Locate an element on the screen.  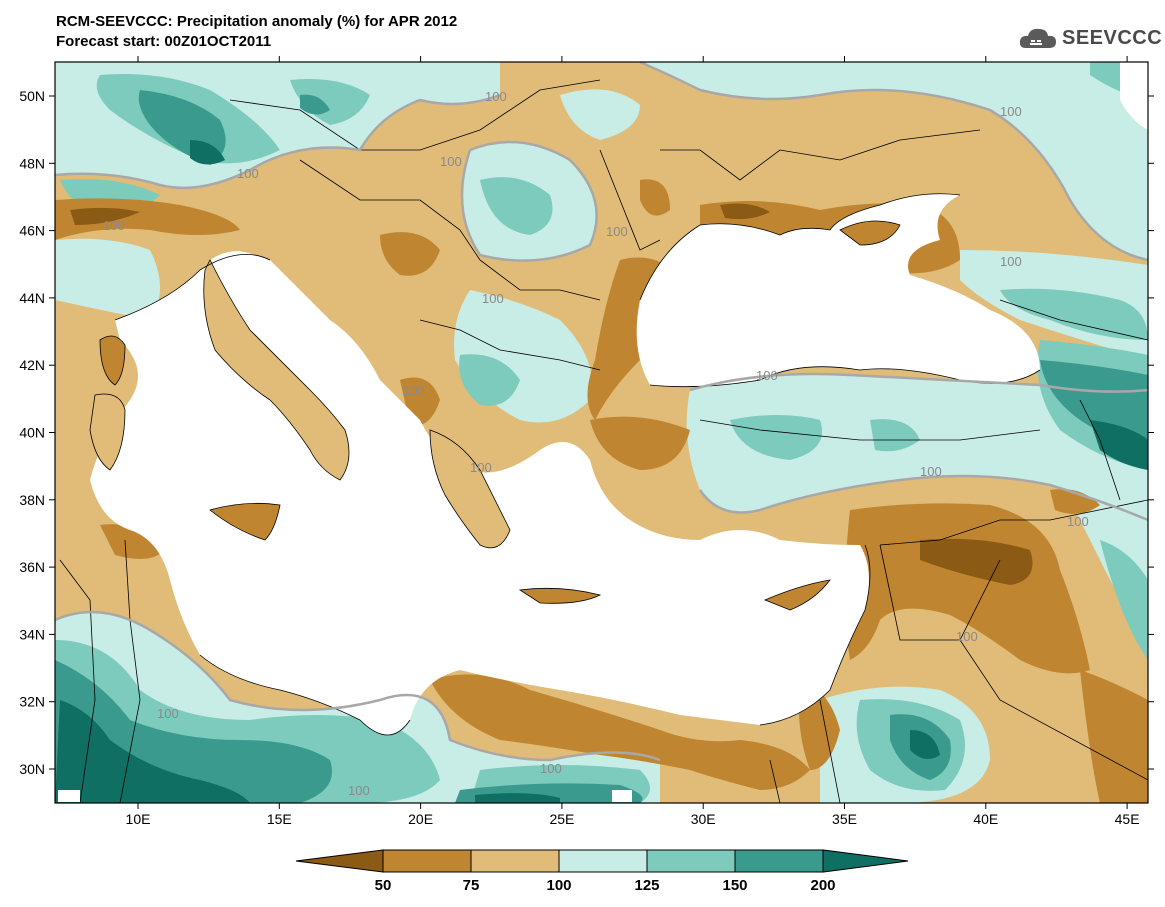
lon-tick-label: 25E is located at coordinates (561, 819).